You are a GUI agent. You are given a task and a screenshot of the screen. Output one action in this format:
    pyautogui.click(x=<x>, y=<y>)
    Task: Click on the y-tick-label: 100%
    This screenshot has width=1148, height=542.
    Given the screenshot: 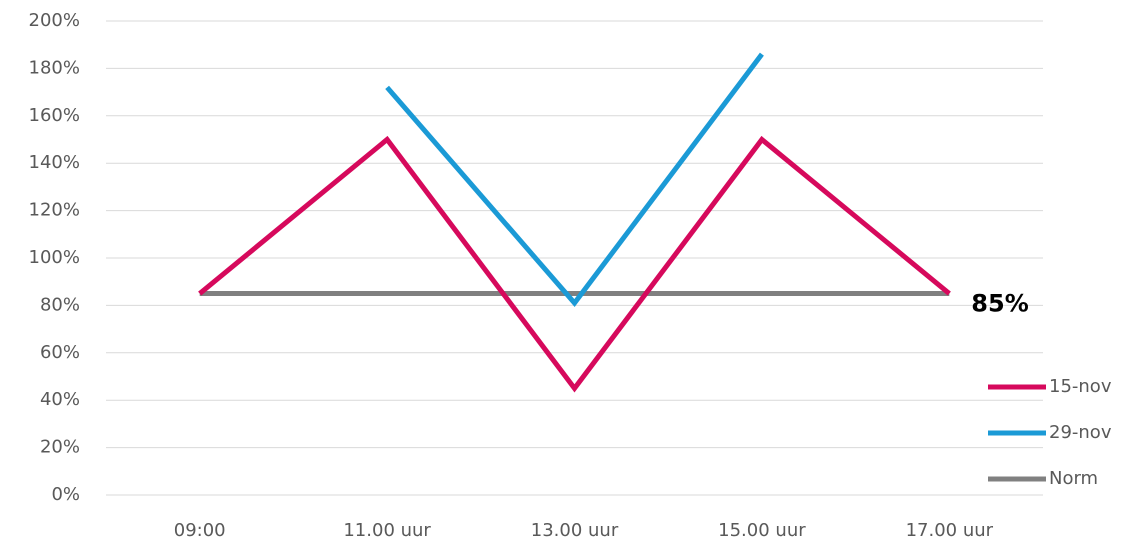 What is the action you would take?
    pyautogui.click(x=54, y=257)
    